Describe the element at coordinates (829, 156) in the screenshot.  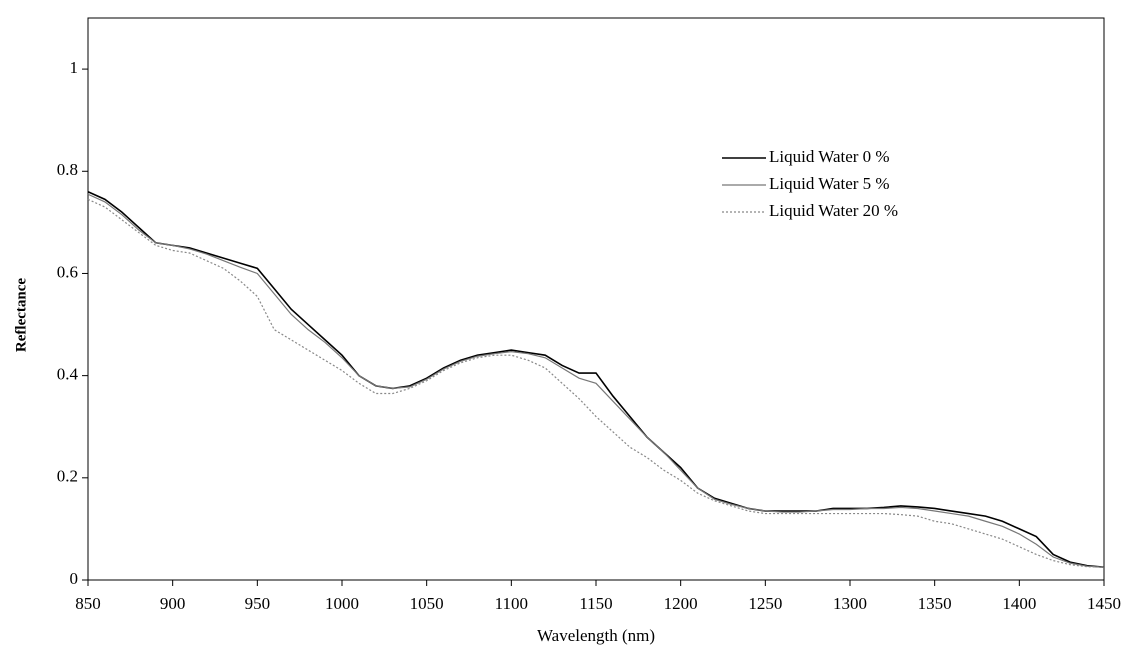
I see `legend-label: Liquid Water 0 %` at that location.